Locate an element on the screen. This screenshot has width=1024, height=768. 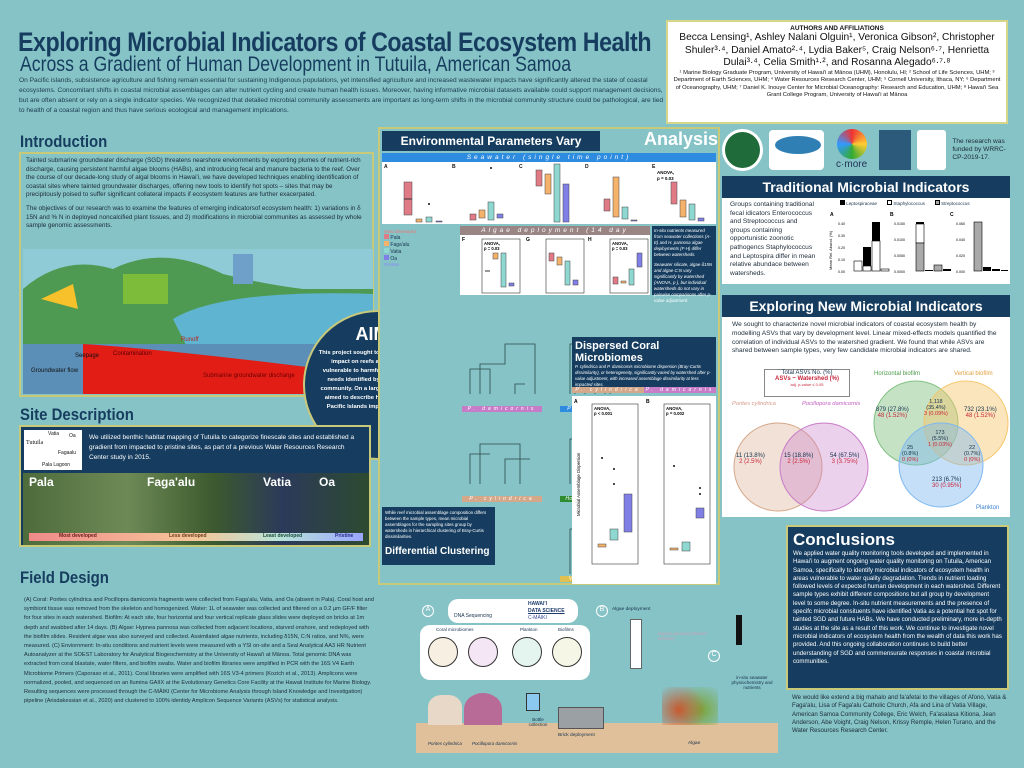
pcyl-band: P. cylindrica is located at coordinates (608, 390).